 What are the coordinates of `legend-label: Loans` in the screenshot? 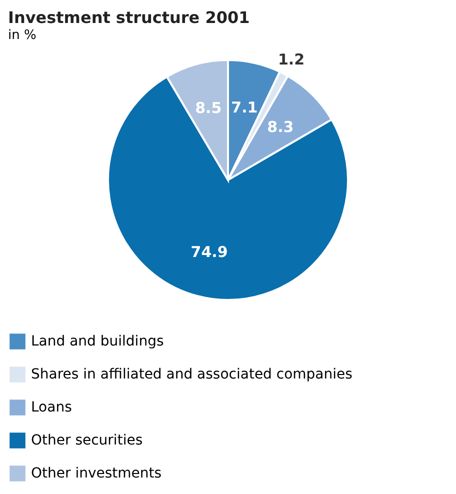 It's located at (51, 408).